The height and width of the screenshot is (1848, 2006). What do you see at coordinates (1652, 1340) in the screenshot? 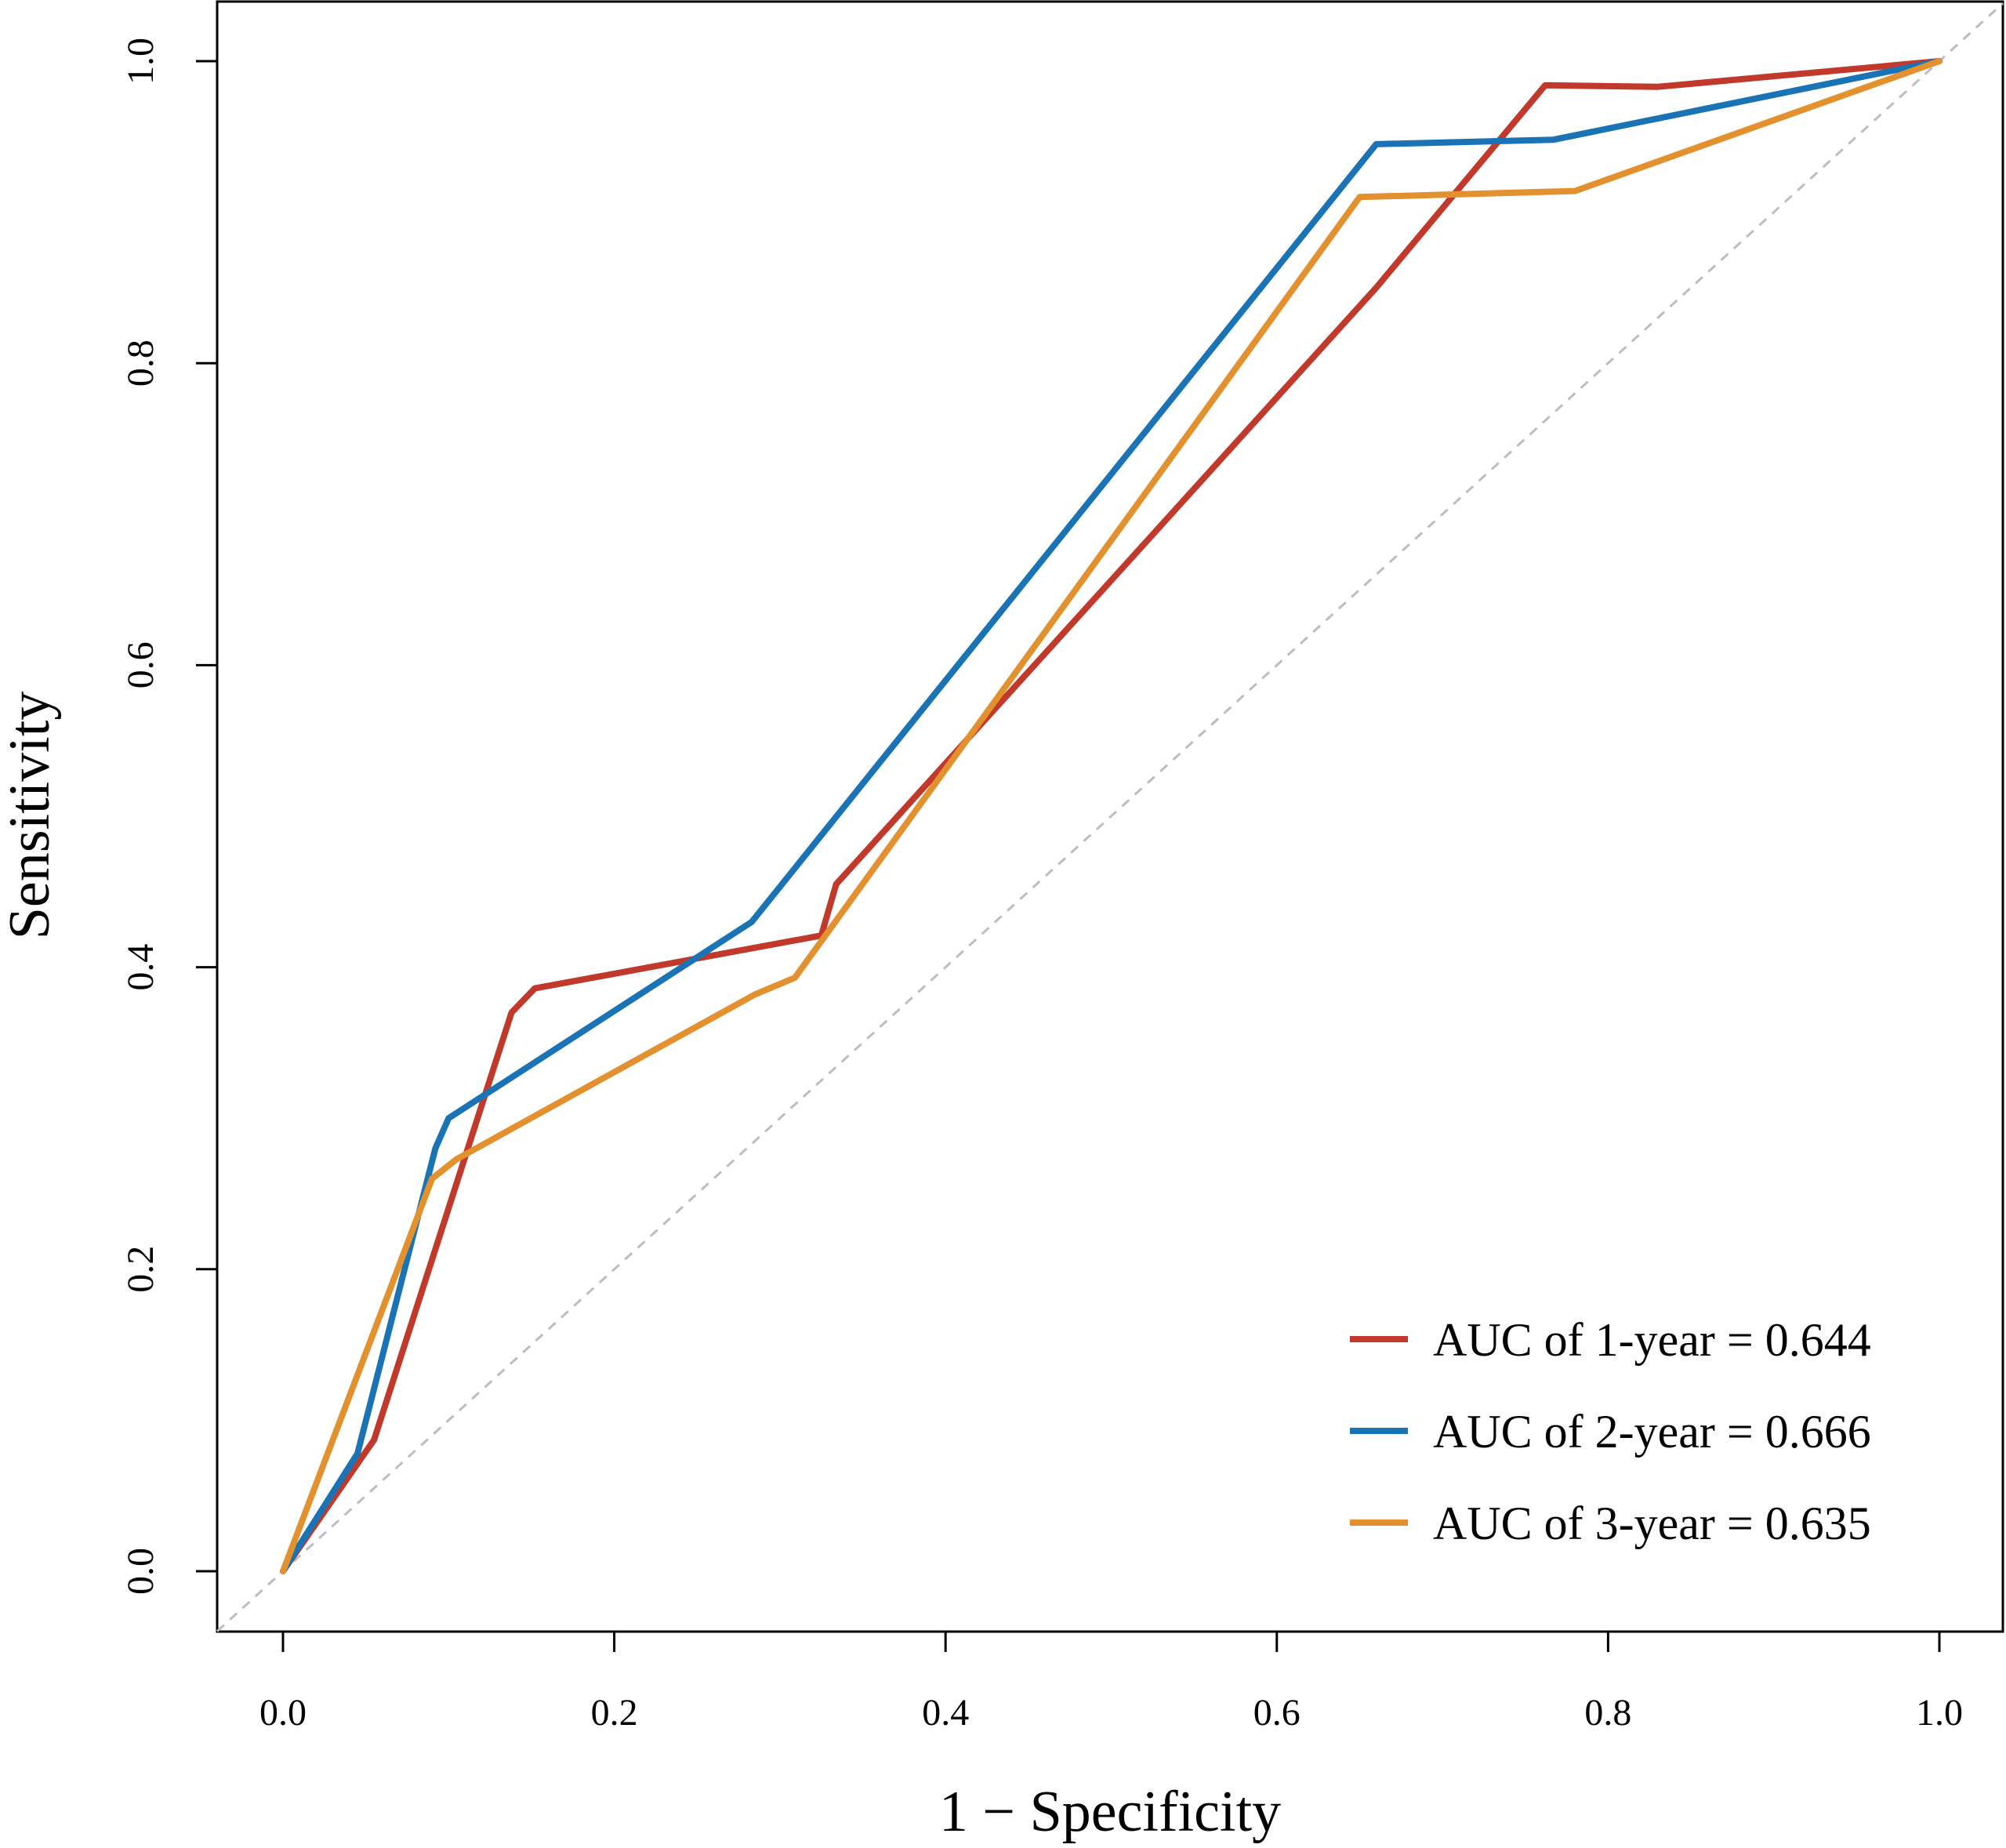
I see `legend-label-1: AUC of 1-year = 0.644` at bounding box center [1652, 1340].